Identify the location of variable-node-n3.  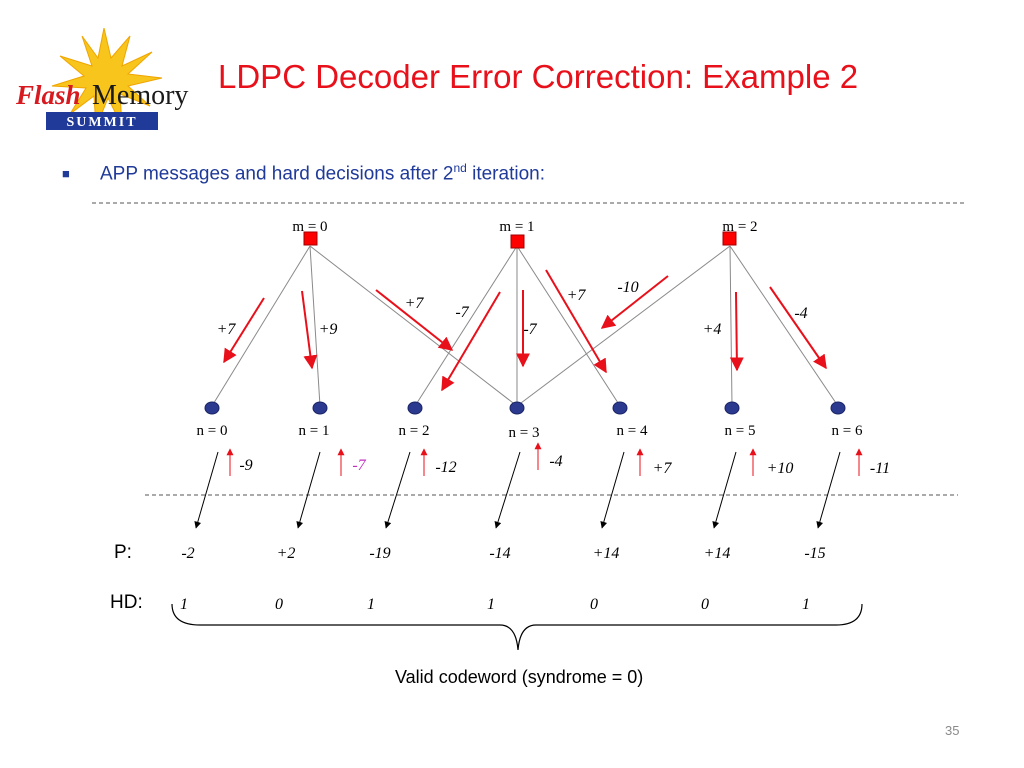
(517, 408).